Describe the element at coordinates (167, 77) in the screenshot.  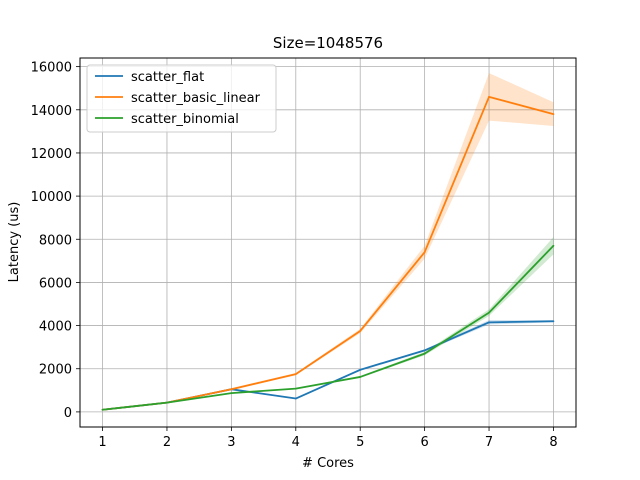
I see `legend-label-scatter-flat: scatter_flat` at that location.